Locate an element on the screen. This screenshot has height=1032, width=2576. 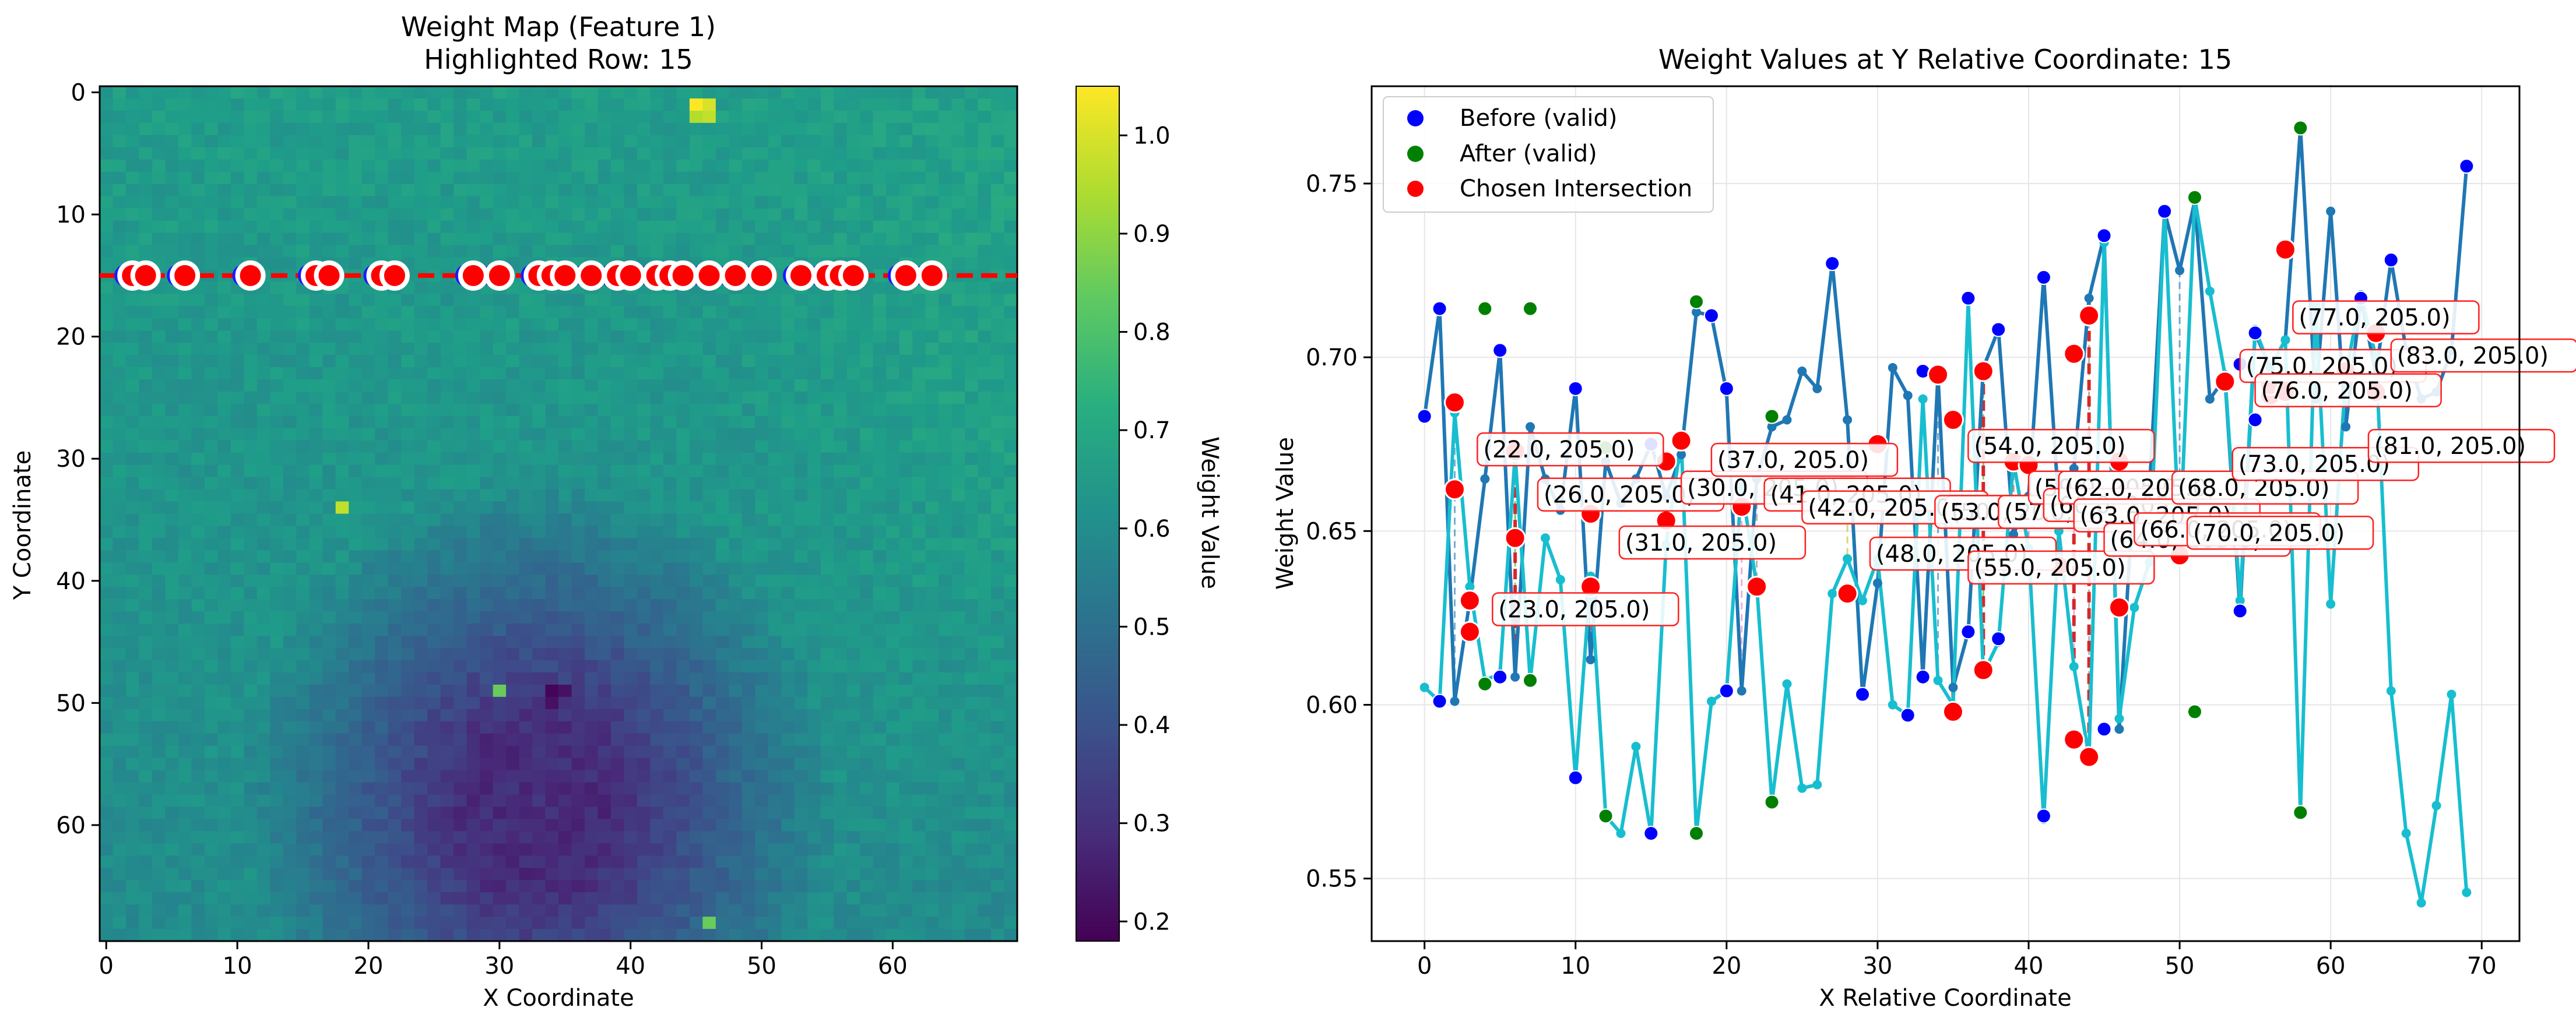
heatmap-y-tick-label: 20 is located at coordinates (71, 337).